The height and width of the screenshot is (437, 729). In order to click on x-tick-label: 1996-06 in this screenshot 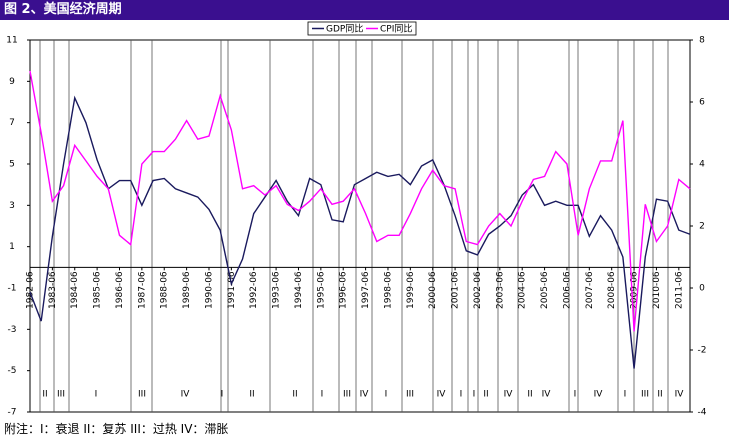, I will do `click(344, 290)`.